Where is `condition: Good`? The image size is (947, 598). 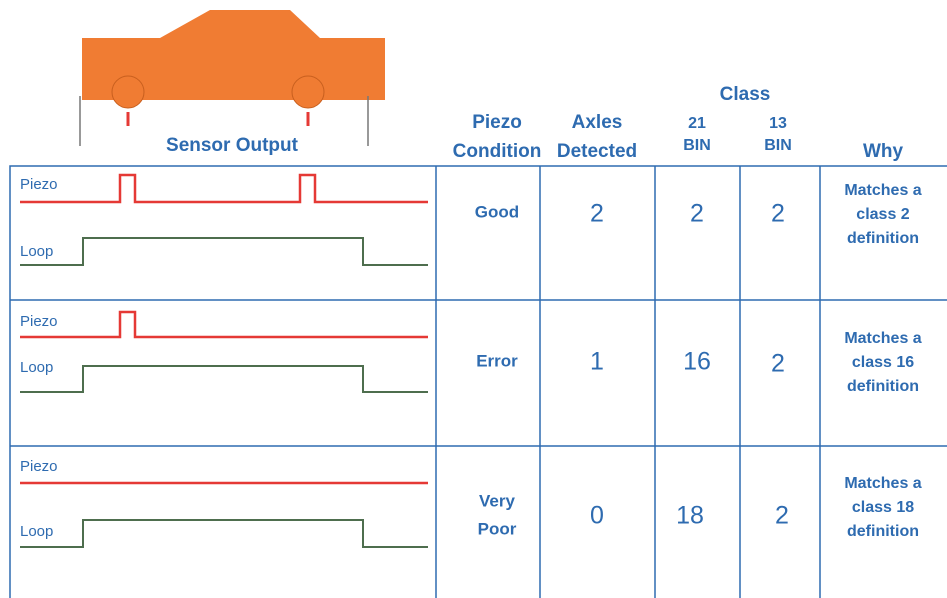 condition: Good is located at coordinates (497, 211).